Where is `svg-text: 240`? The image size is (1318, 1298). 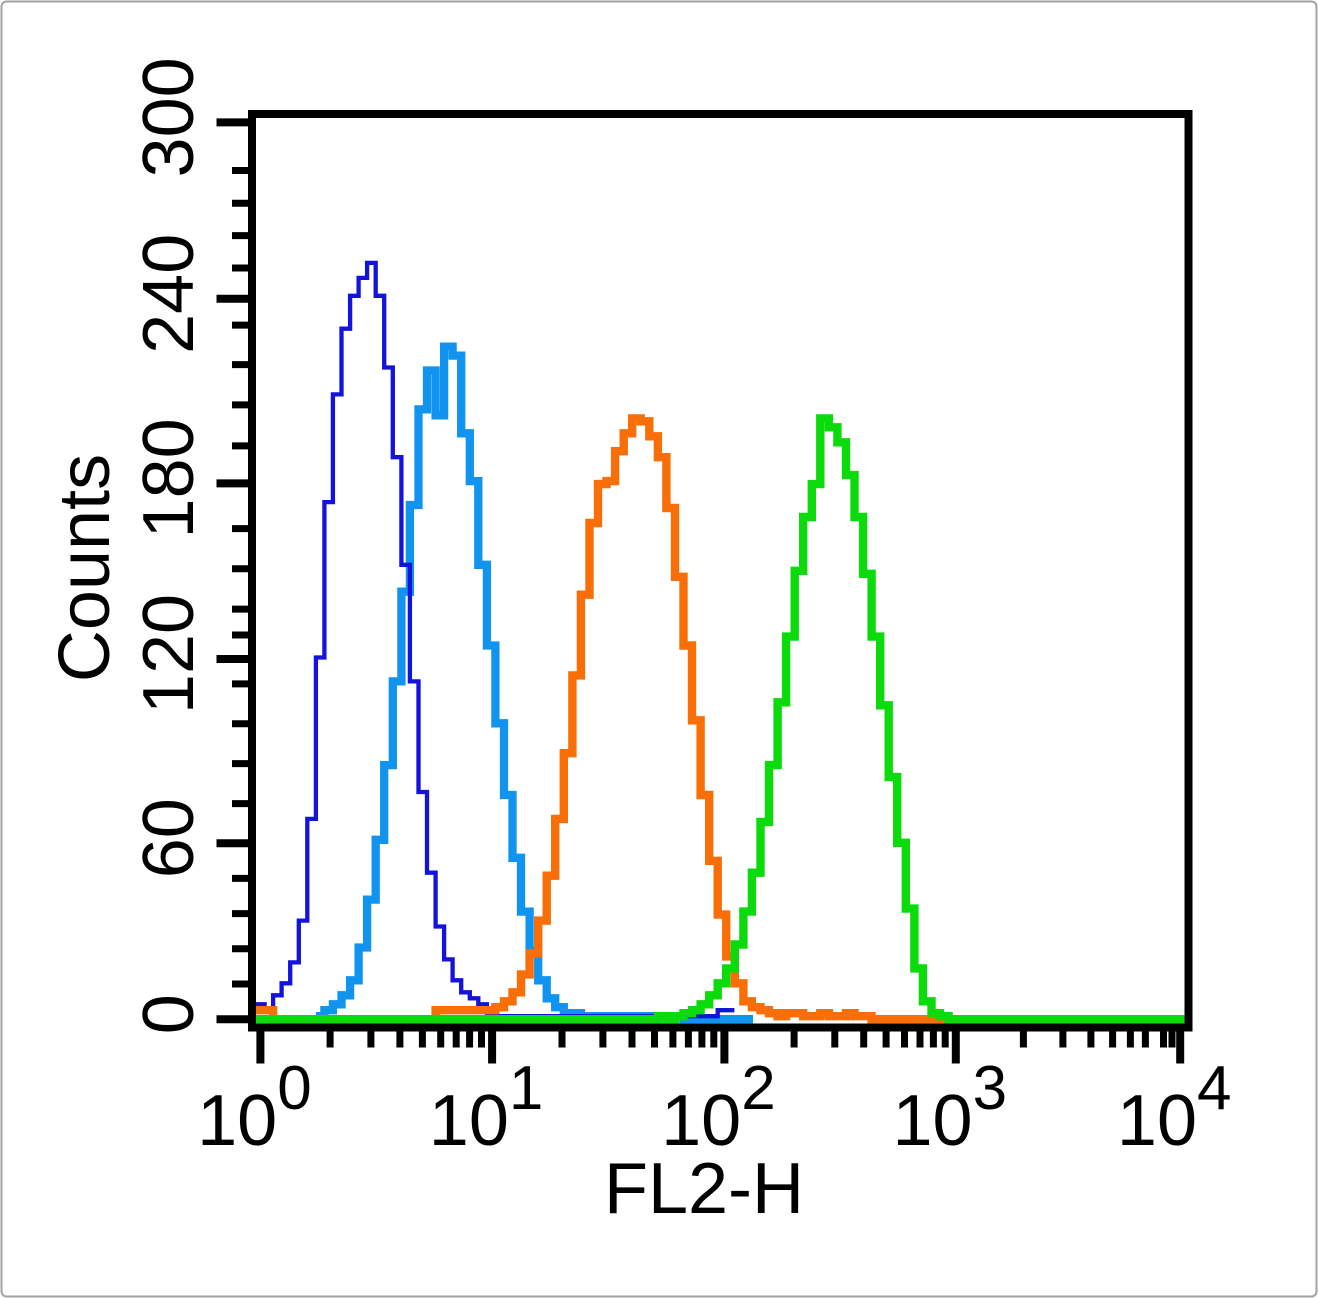
svg-text: 240 is located at coordinates (169, 294).